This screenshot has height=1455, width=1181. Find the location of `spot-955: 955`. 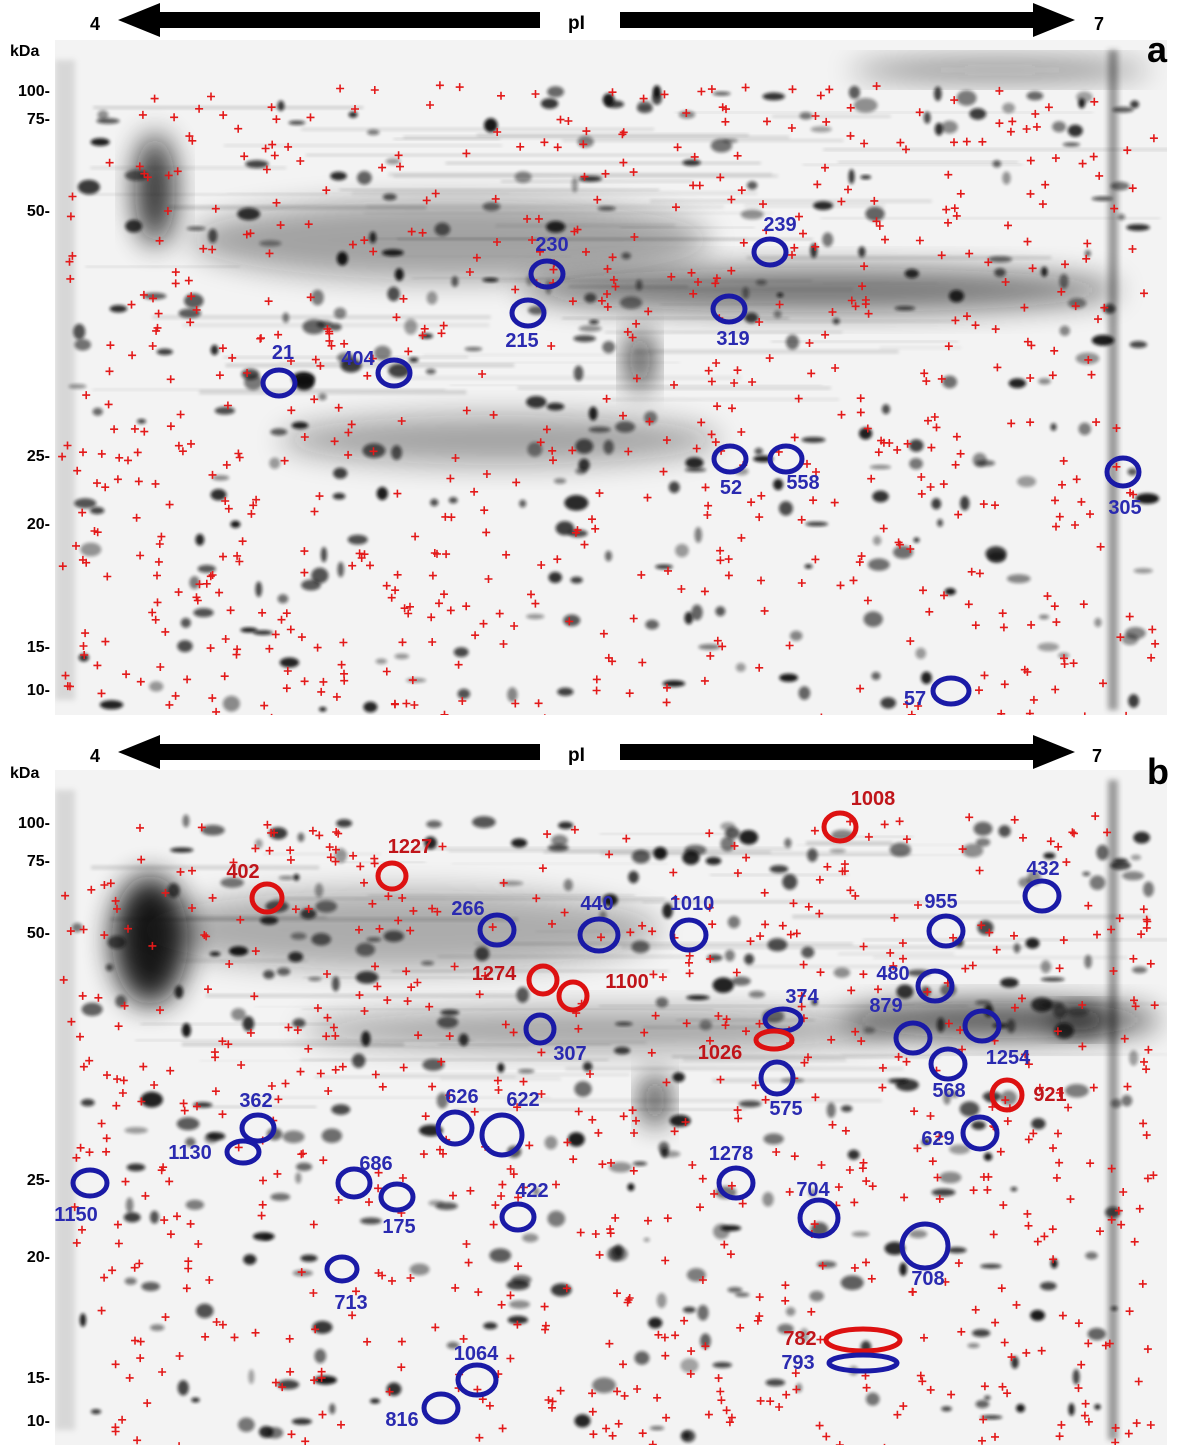

spot-955: 955 is located at coordinates (945, 920).